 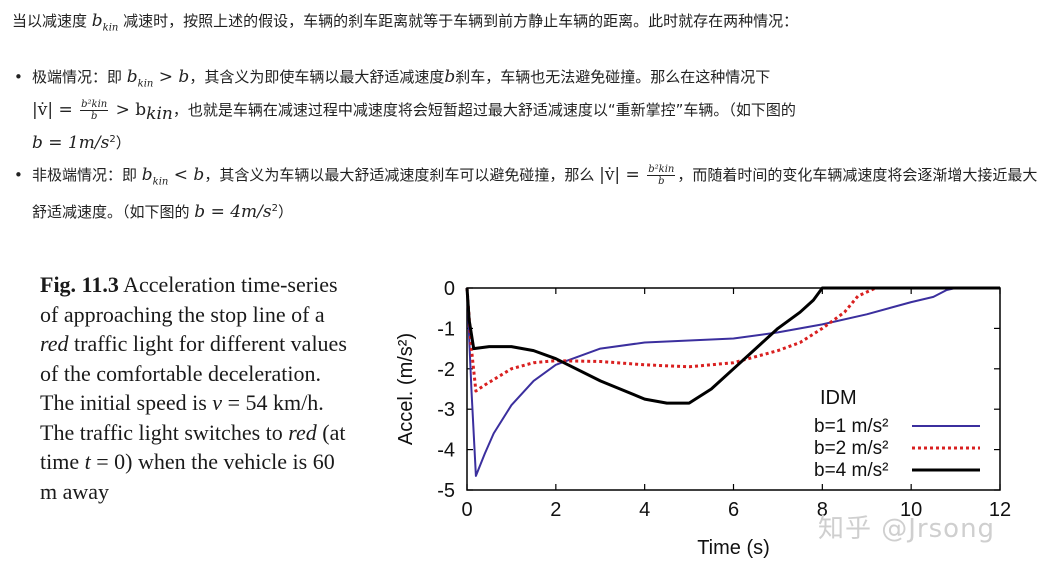 I want to click on x-tick-label: 10, so click(x=911, y=510).